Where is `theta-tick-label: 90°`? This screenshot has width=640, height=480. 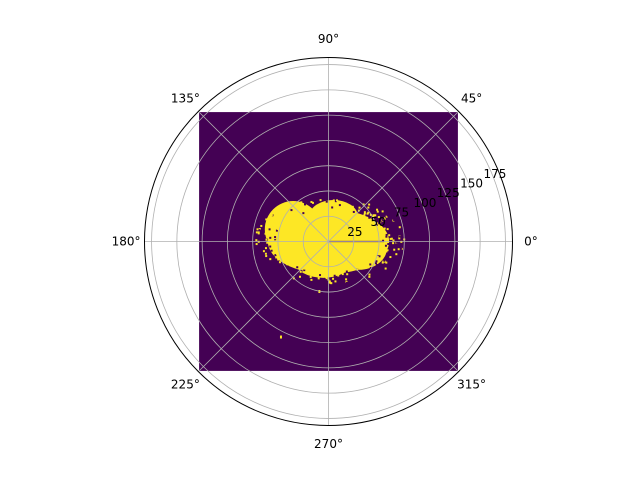
theta-tick-label: 90° is located at coordinates (328, 39).